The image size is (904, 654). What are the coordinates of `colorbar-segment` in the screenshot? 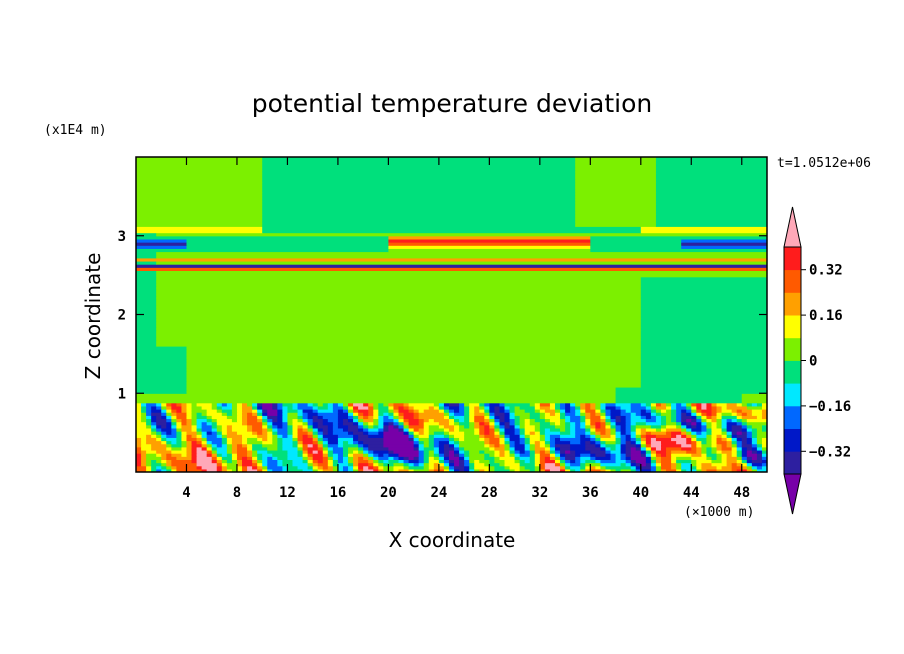 It's located at (792, 417).